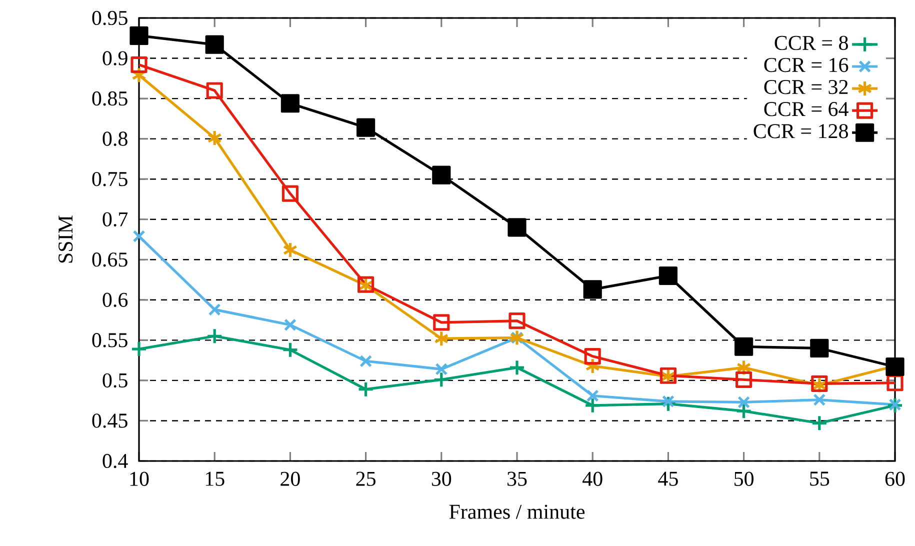 The image size is (915, 546). What do you see at coordinates (811, 43) in the screenshot?
I see `legend-label: CCR = 8` at bounding box center [811, 43].